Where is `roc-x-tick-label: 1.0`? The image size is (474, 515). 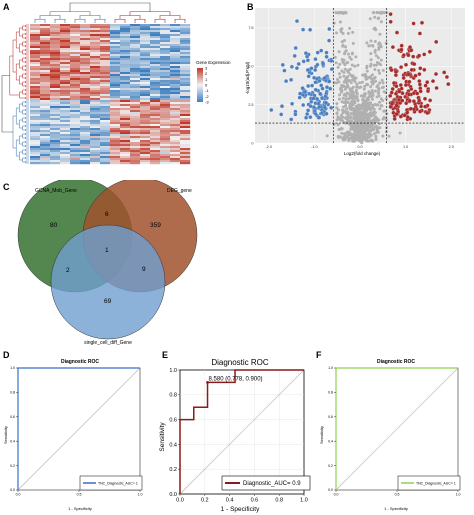
roc-x-tick-label: 1.0 is located at coordinates (304, 501).